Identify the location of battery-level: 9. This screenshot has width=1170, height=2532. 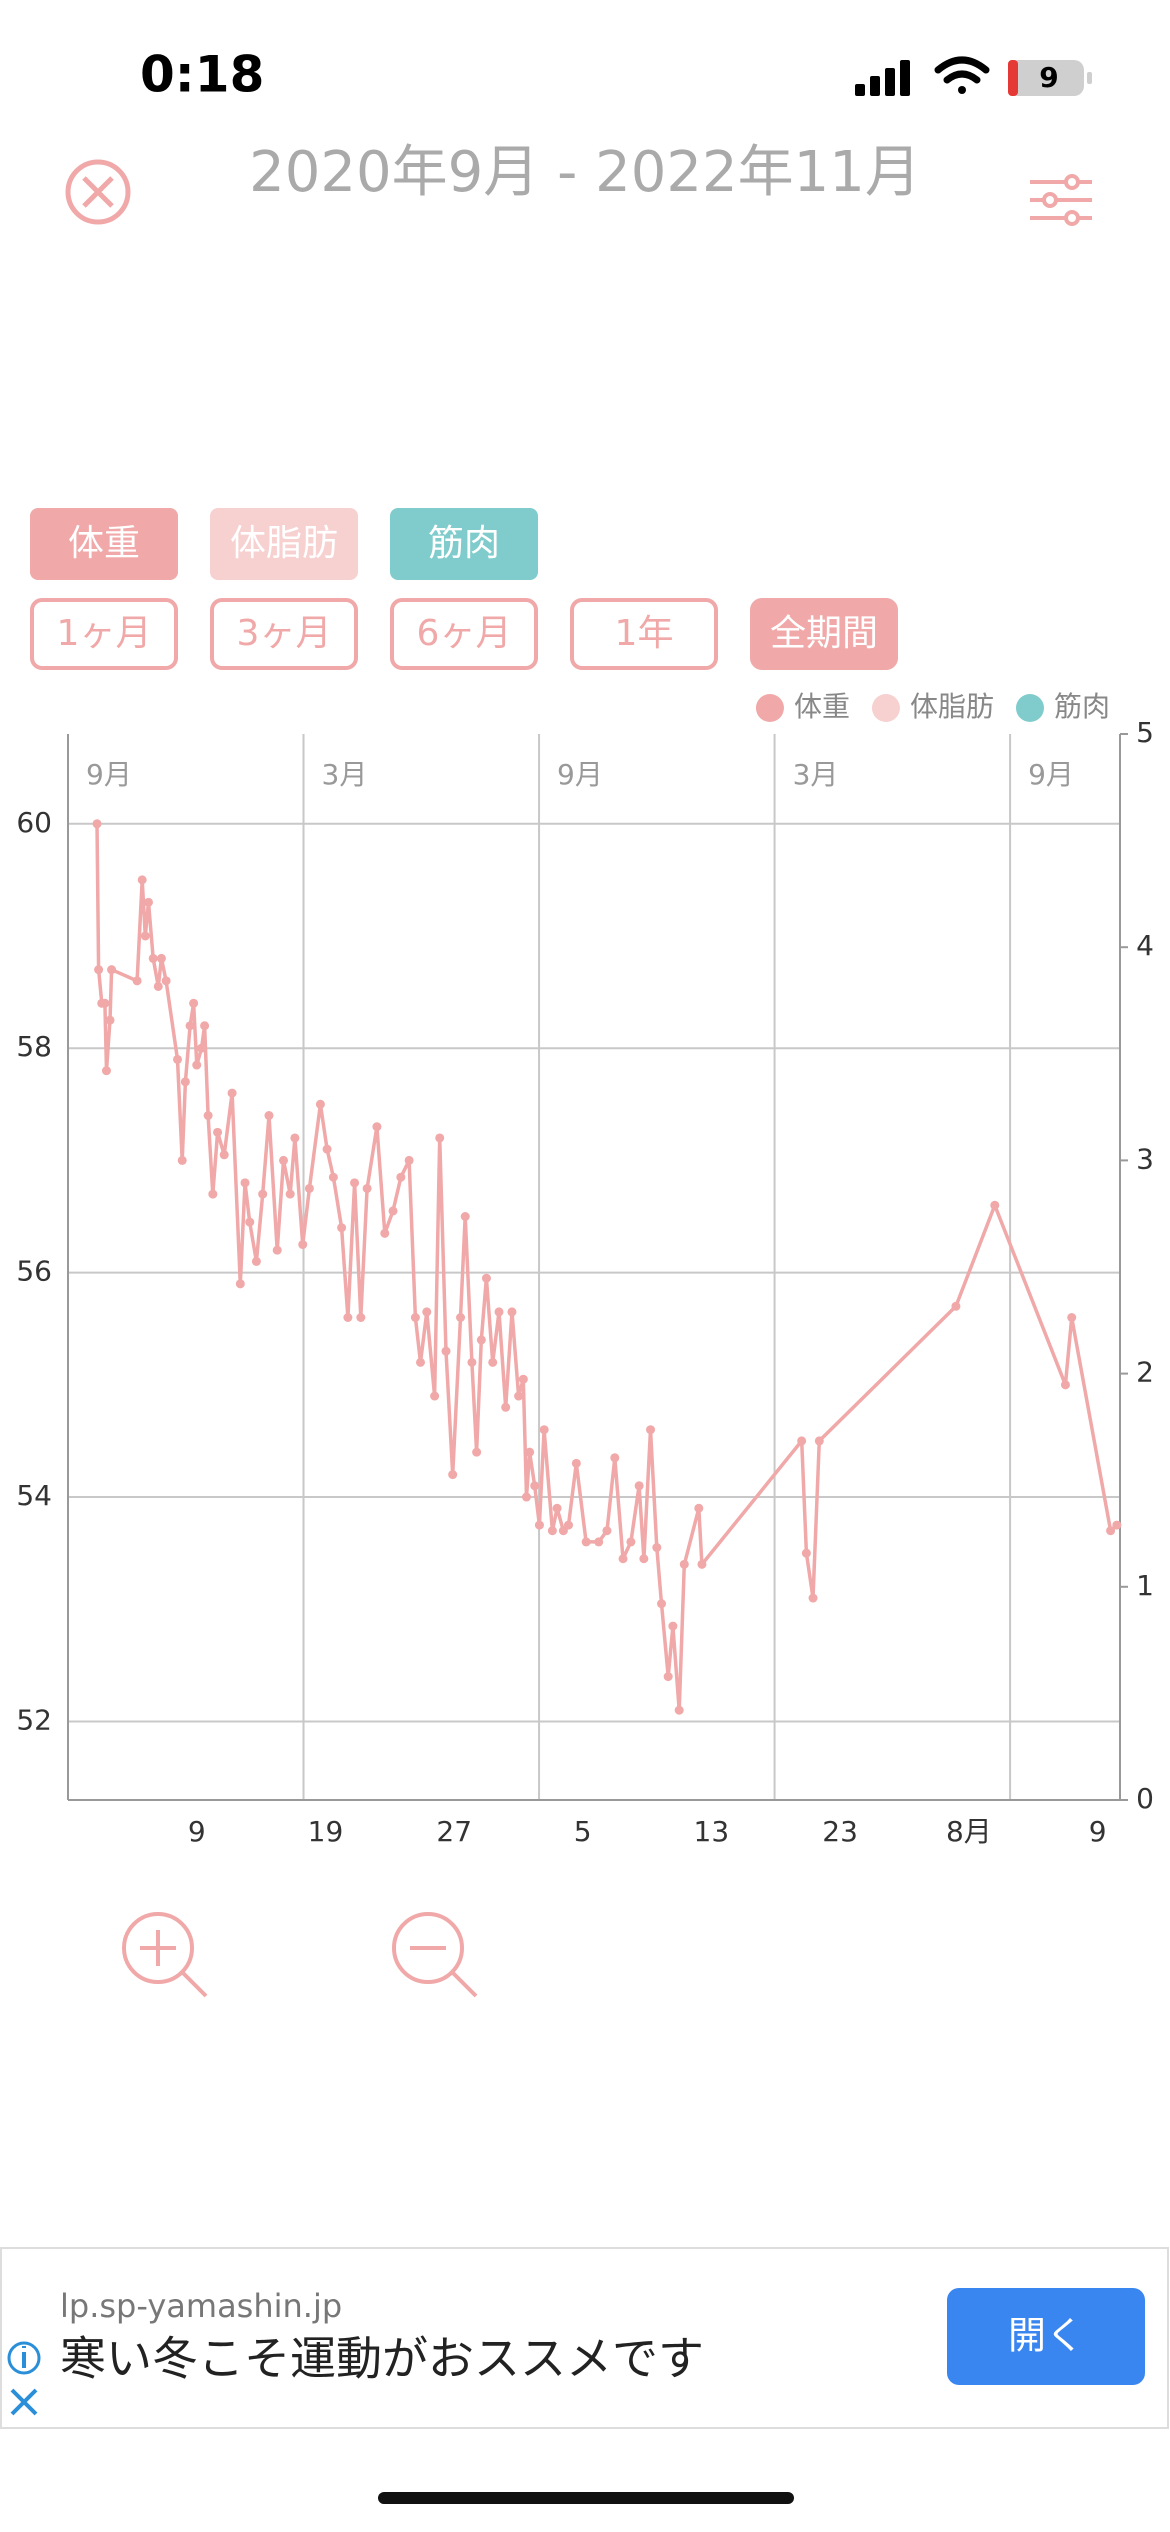
(1048, 77).